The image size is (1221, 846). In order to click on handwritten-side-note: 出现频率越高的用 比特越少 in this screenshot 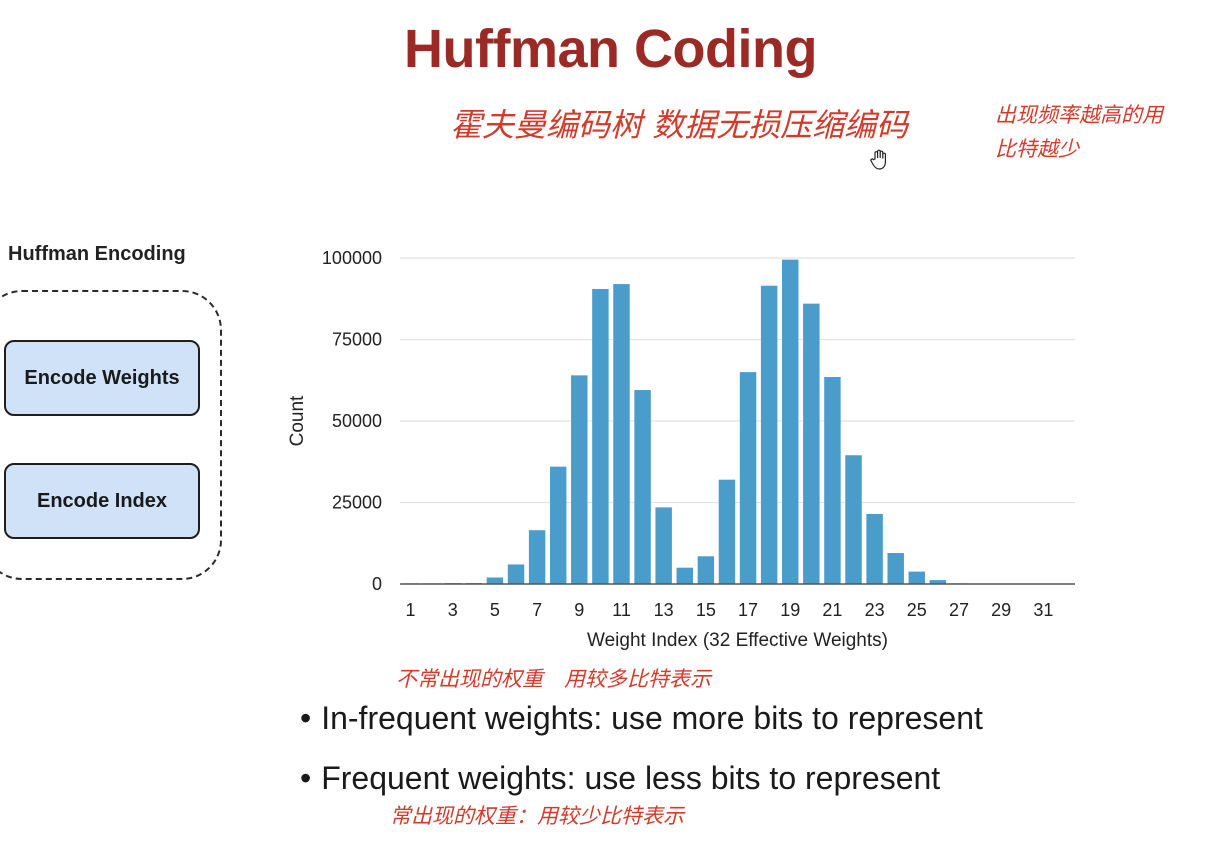, I will do `click(1079, 132)`.